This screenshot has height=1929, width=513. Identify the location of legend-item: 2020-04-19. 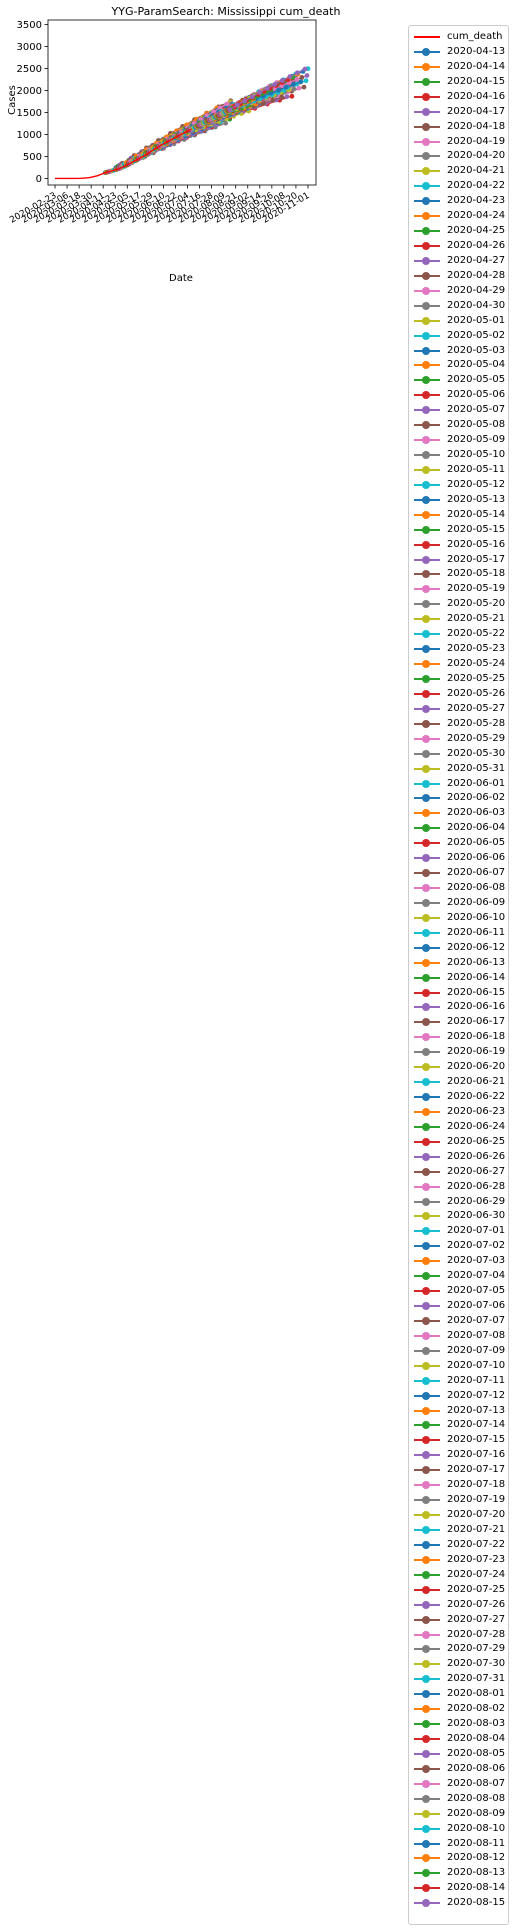
(458, 143).